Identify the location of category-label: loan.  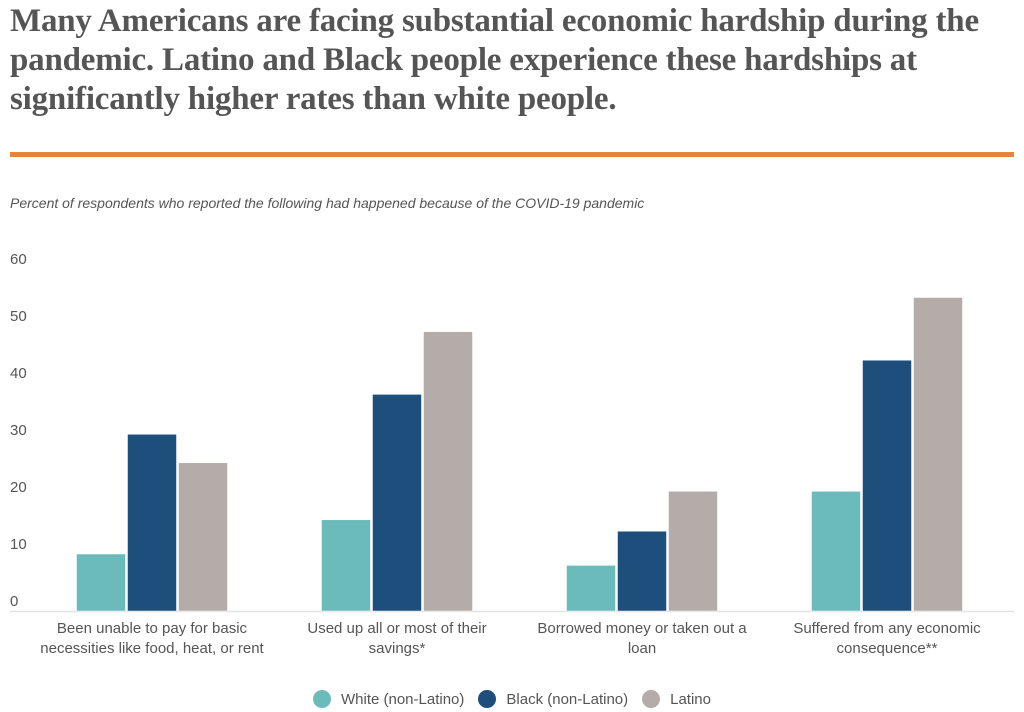
(642, 648).